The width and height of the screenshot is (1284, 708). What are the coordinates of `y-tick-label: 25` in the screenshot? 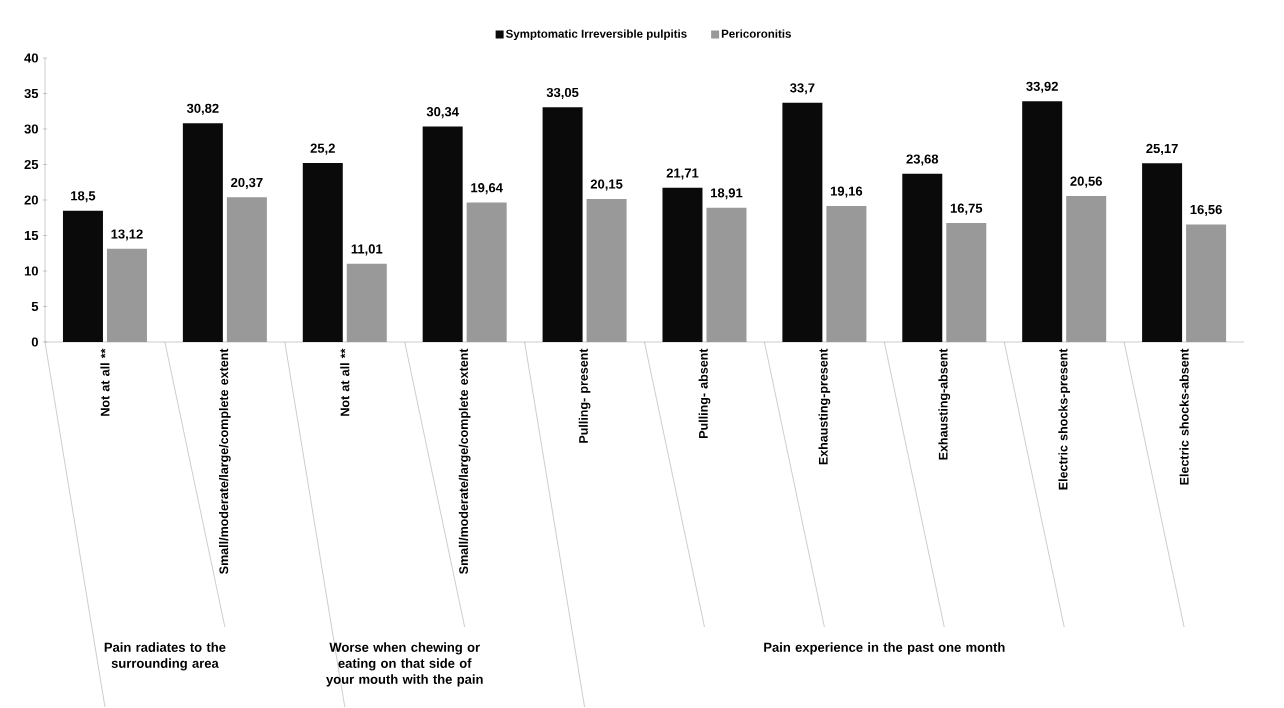 It's located at (31, 164).